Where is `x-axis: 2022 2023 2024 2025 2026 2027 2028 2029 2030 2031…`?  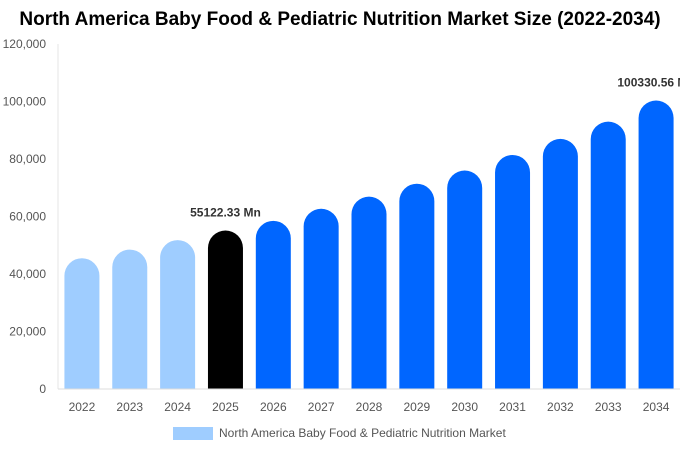 x-axis: 2022 2023 2024 2025 2026 2027 2028 2029 2030 2031… is located at coordinates (369, 401).